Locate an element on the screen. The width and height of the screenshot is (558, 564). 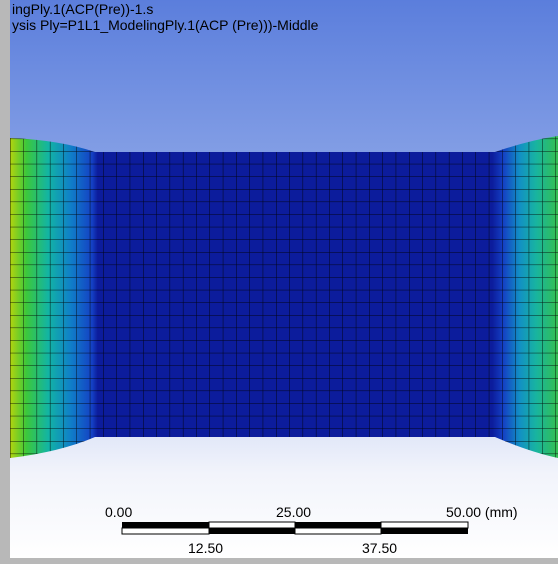
scale-label: 25.00 is located at coordinates (293, 512).